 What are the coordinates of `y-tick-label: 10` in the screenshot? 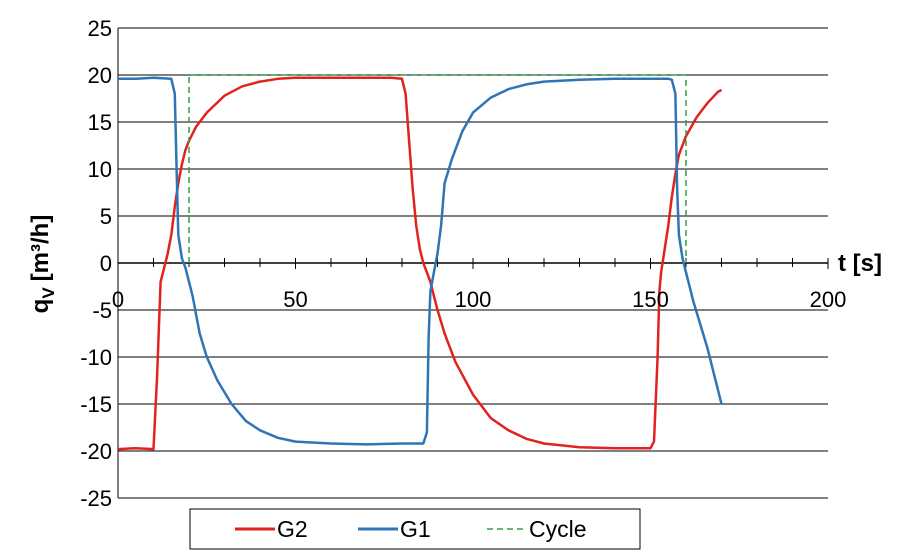 It's located at (100, 169).